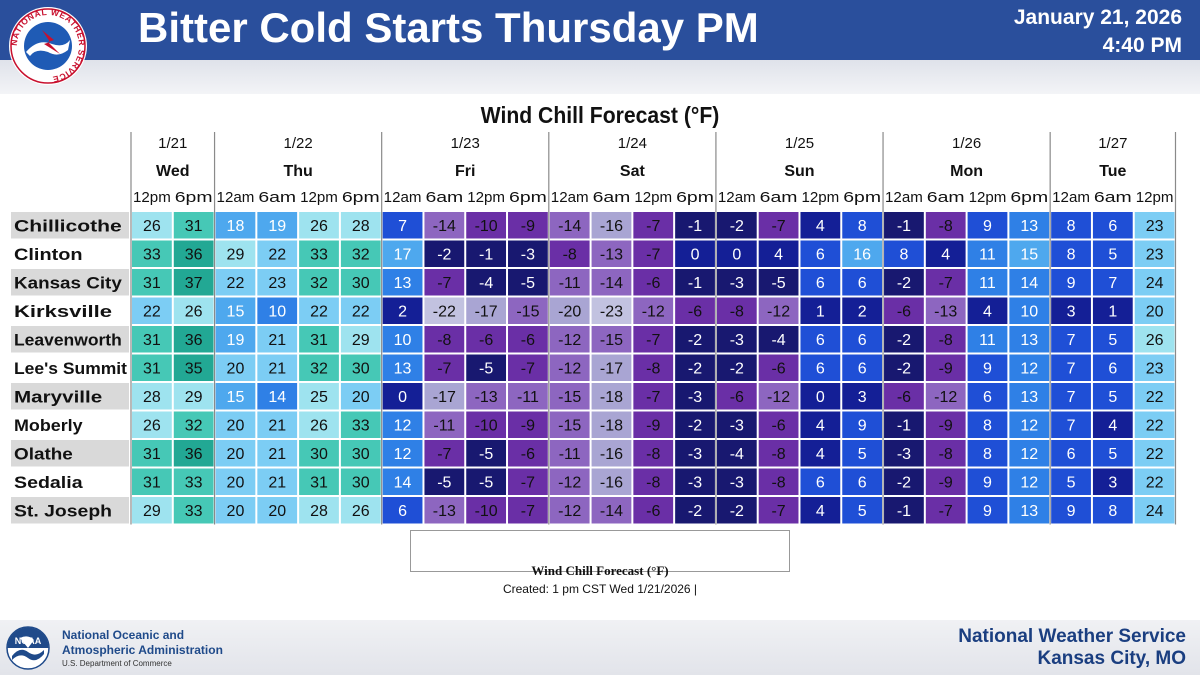 Image resolution: width=1200 pixels, height=675 pixels. What do you see at coordinates (695, 197) in the screenshot?
I see `time-label: 6pm` at bounding box center [695, 197].